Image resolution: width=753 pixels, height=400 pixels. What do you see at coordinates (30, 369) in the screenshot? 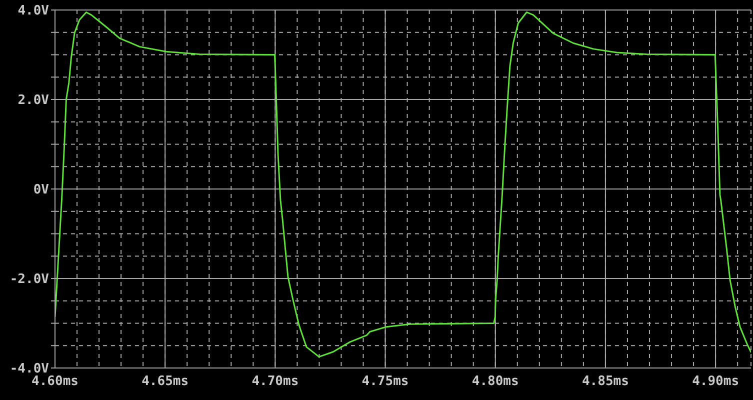
I see `y-tick-label: -4.0V` at bounding box center [30, 369].